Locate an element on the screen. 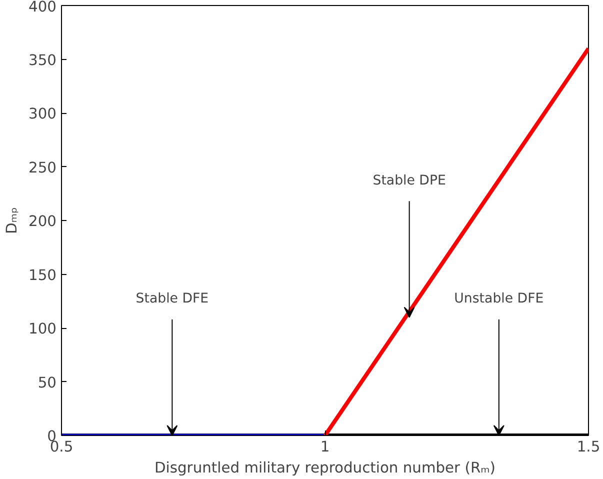 This screenshot has height=479, width=603. y-tick-label: 350 is located at coordinates (42, 60).